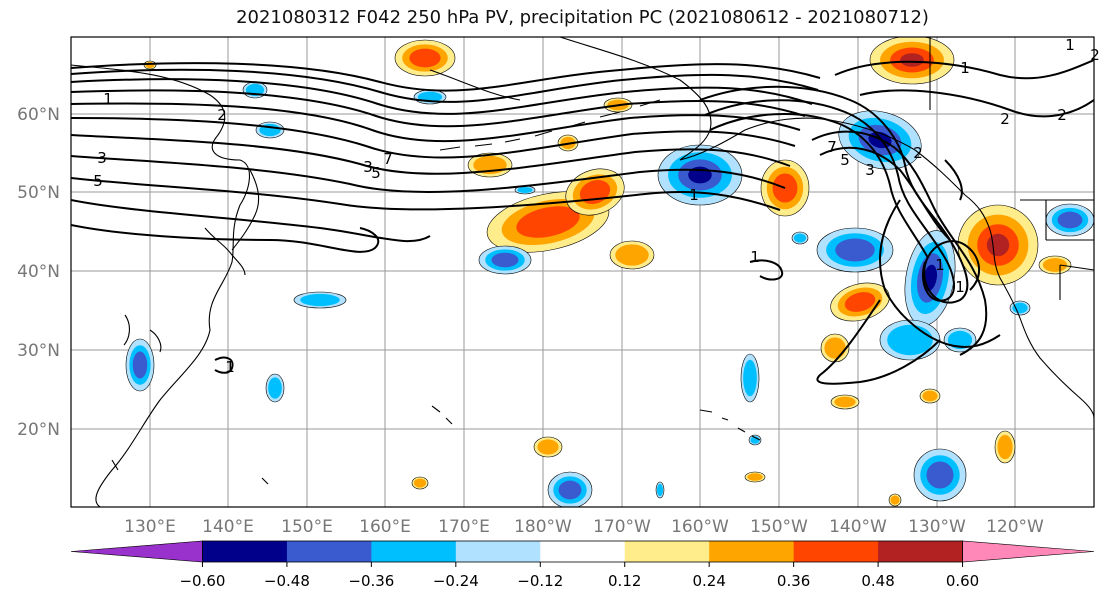 The image size is (1105, 601). I want to click on longitude-label: 180°W, so click(543, 527).